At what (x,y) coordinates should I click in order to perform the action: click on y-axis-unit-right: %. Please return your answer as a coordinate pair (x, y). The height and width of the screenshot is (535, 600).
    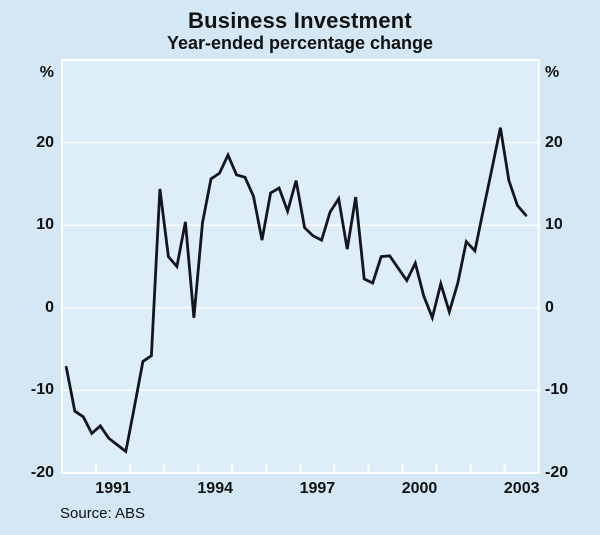
    Looking at the image, I should click on (552, 72).